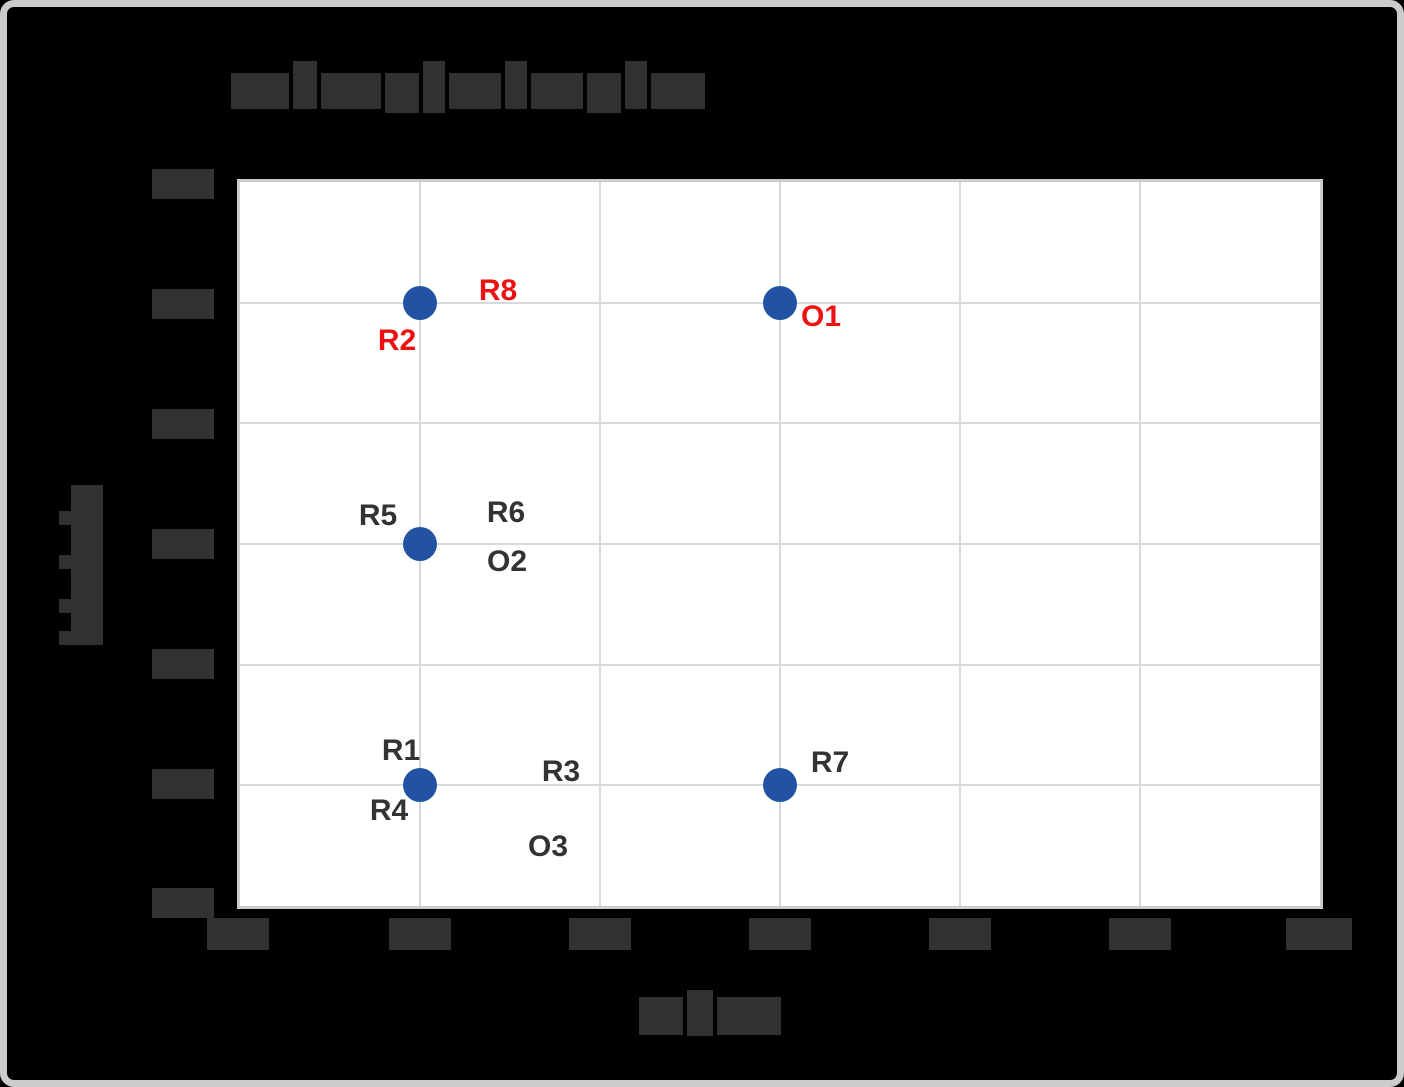 The height and width of the screenshot is (1087, 1404). What do you see at coordinates (389, 810) in the screenshot?
I see `point-label: R4` at bounding box center [389, 810].